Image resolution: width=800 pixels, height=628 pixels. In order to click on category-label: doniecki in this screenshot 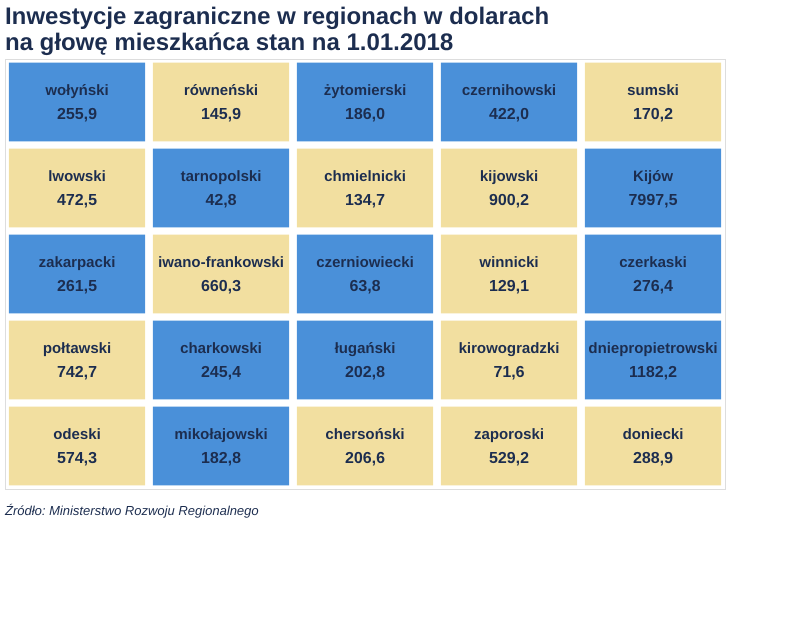, I will do `click(653, 434)`.